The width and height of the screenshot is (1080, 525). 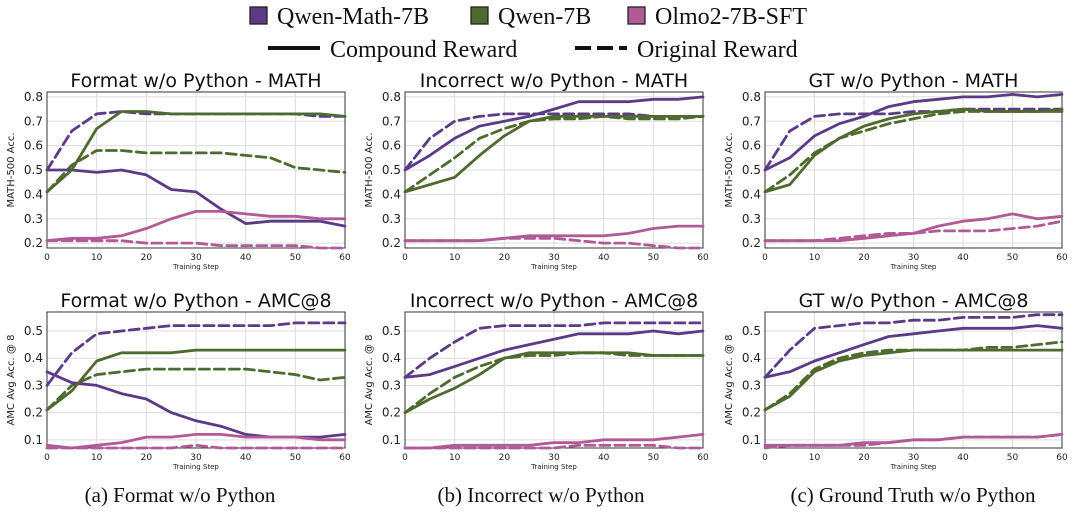 What do you see at coordinates (913, 495) in the screenshot?
I see `caption-3: (c) Ground Truth w/o Python` at bounding box center [913, 495].